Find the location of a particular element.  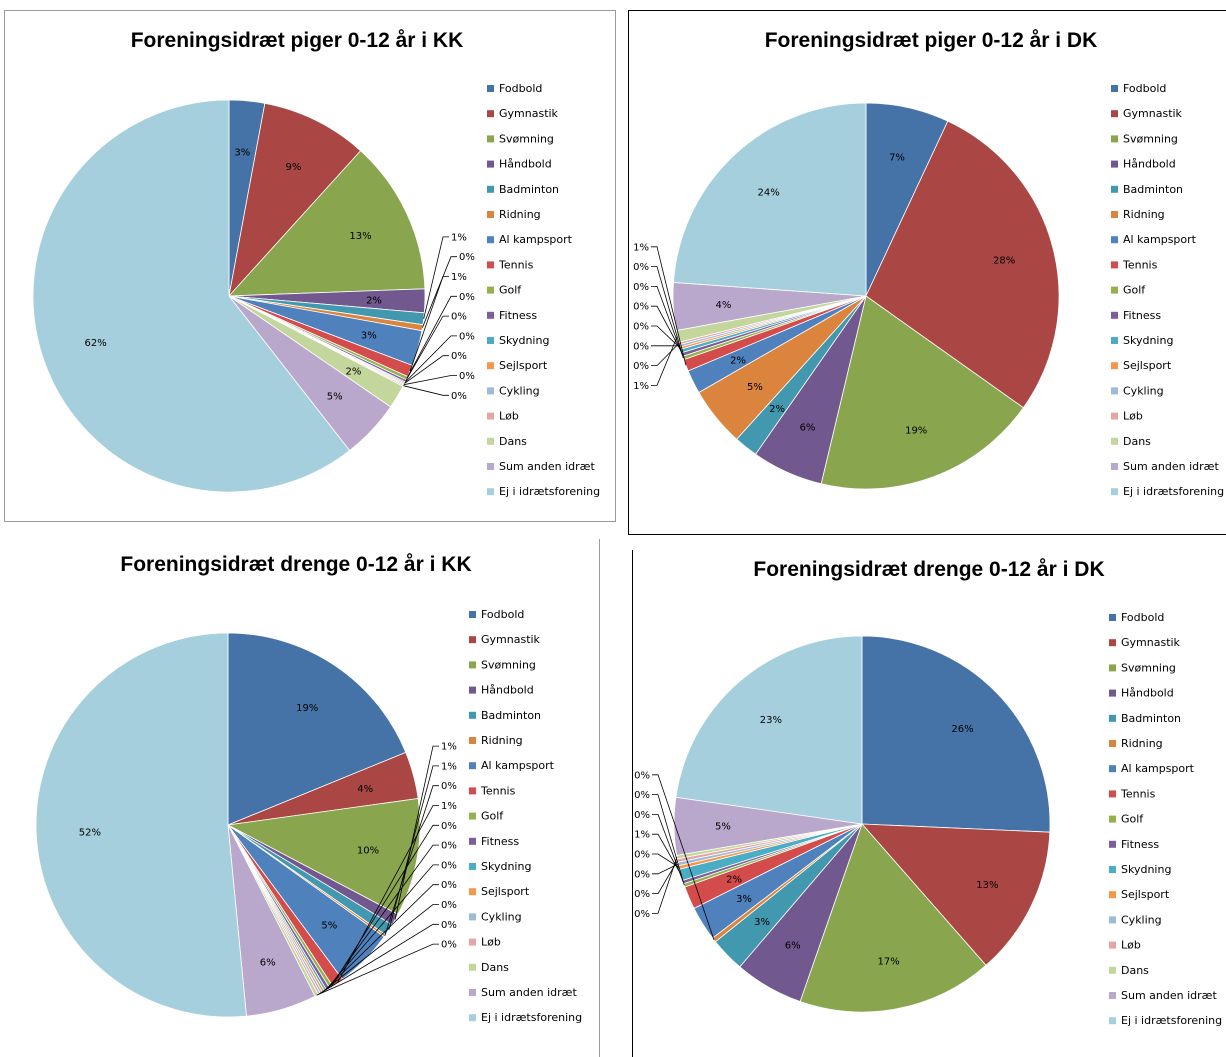

data-label-haandbold: 2% is located at coordinates (374, 301).